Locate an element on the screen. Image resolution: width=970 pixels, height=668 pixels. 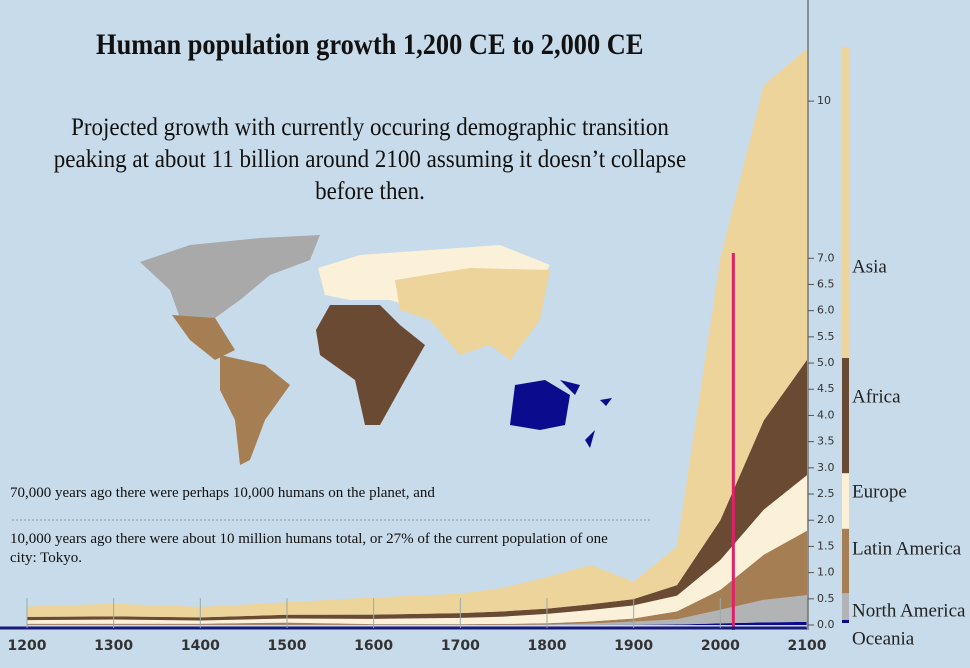
y-tick-label: 7.0 is located at coordinates (826, 257).